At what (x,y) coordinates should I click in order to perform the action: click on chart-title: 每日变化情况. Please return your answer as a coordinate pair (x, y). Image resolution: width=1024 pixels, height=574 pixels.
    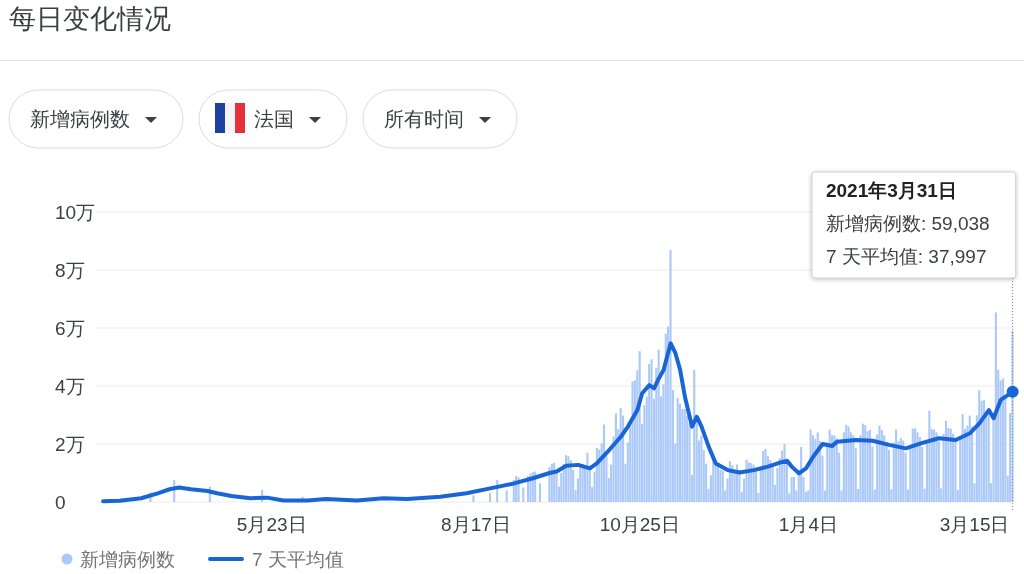
    Looking at the image, I should click on (90, 19).